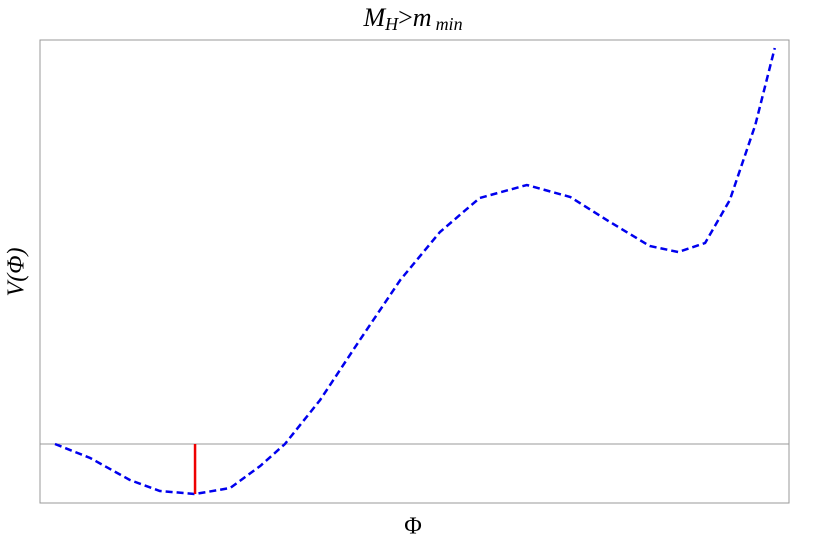  Describe the element at coordinates (374, 17) in the screenshot. I see `title-part: M` at that location.